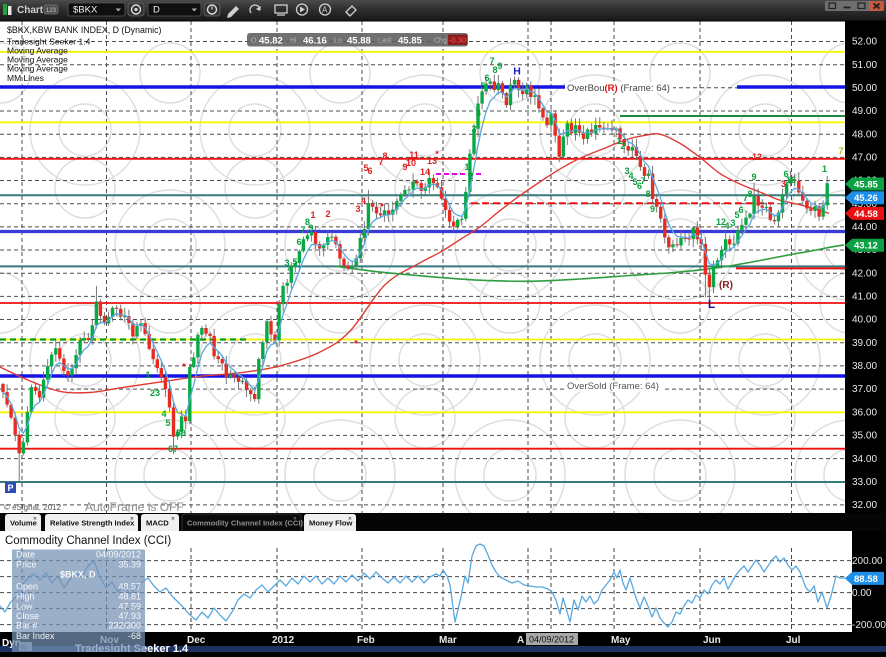  I want to click on svg-text: O, so click(254, 41).